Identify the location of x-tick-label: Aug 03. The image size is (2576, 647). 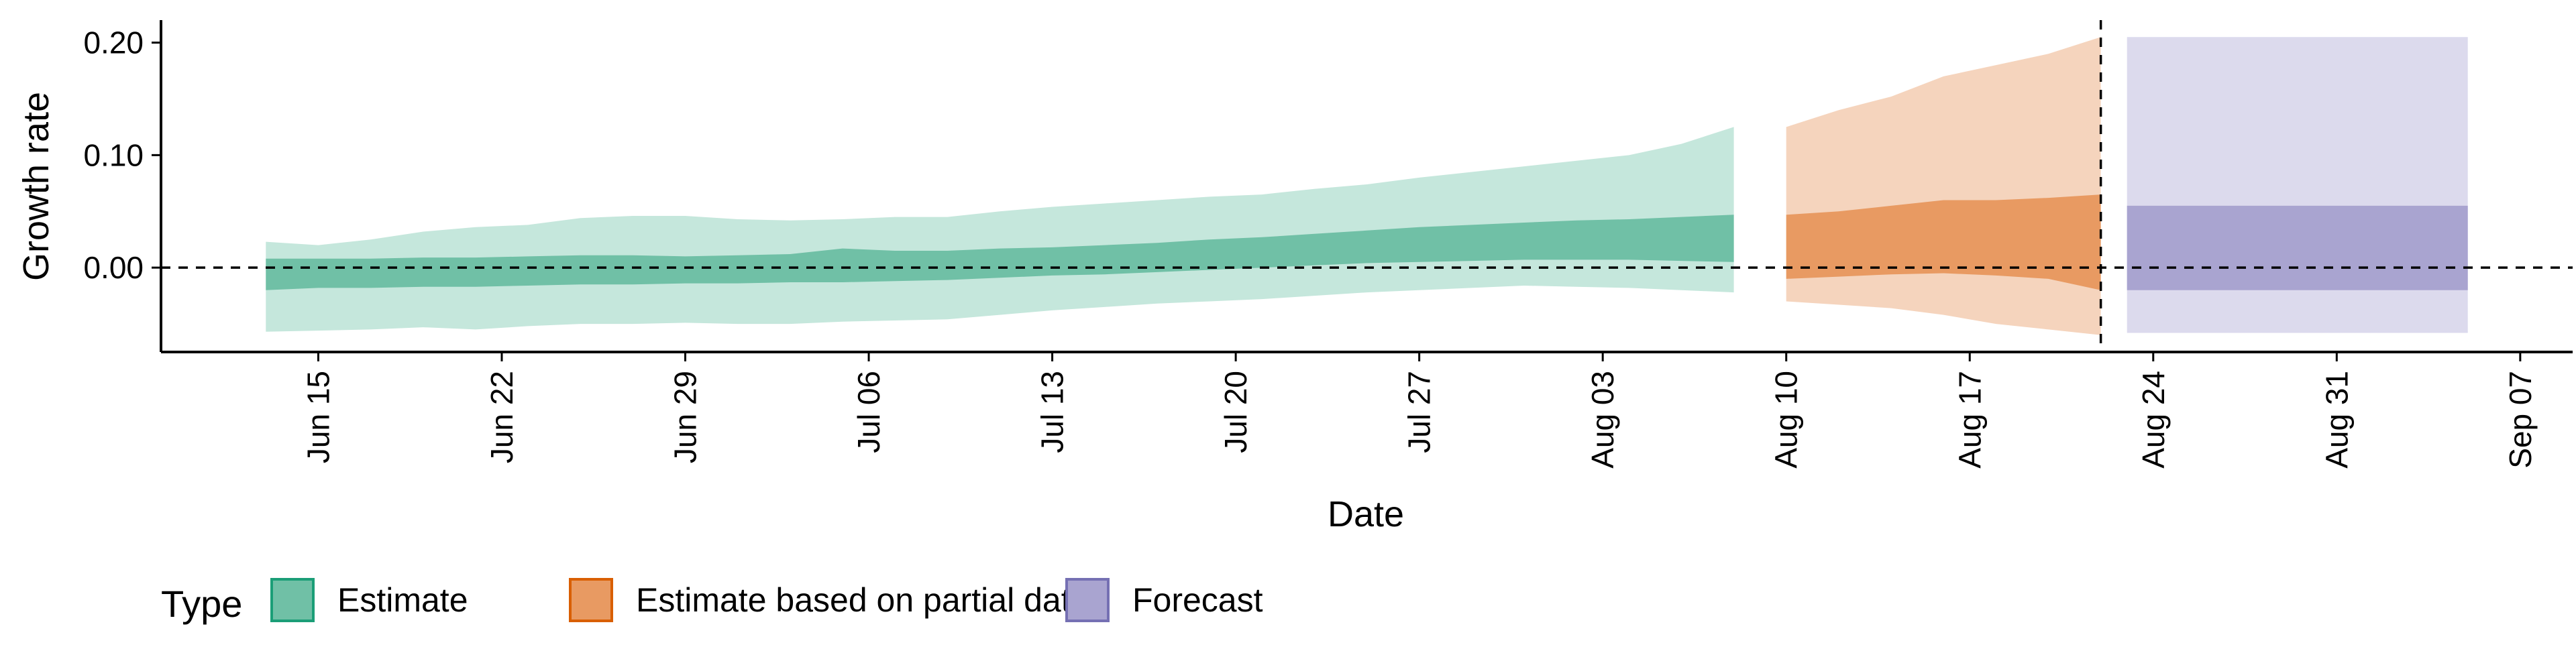
(1602, 420).